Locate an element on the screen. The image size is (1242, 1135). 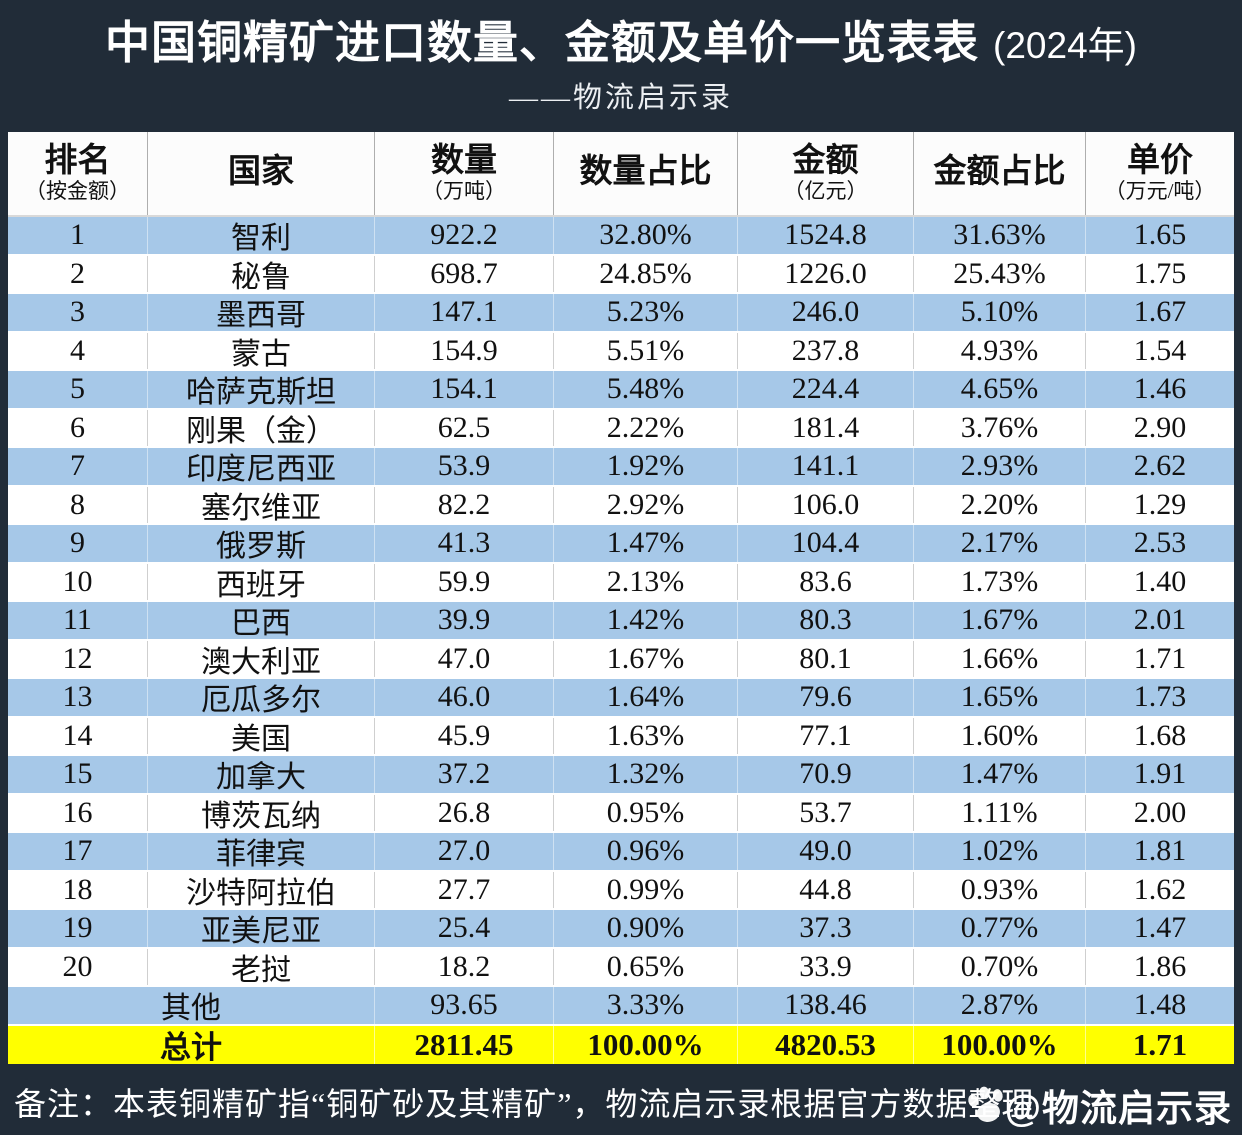
amount-cell: 104.4 is located at coordinates (826, 543).